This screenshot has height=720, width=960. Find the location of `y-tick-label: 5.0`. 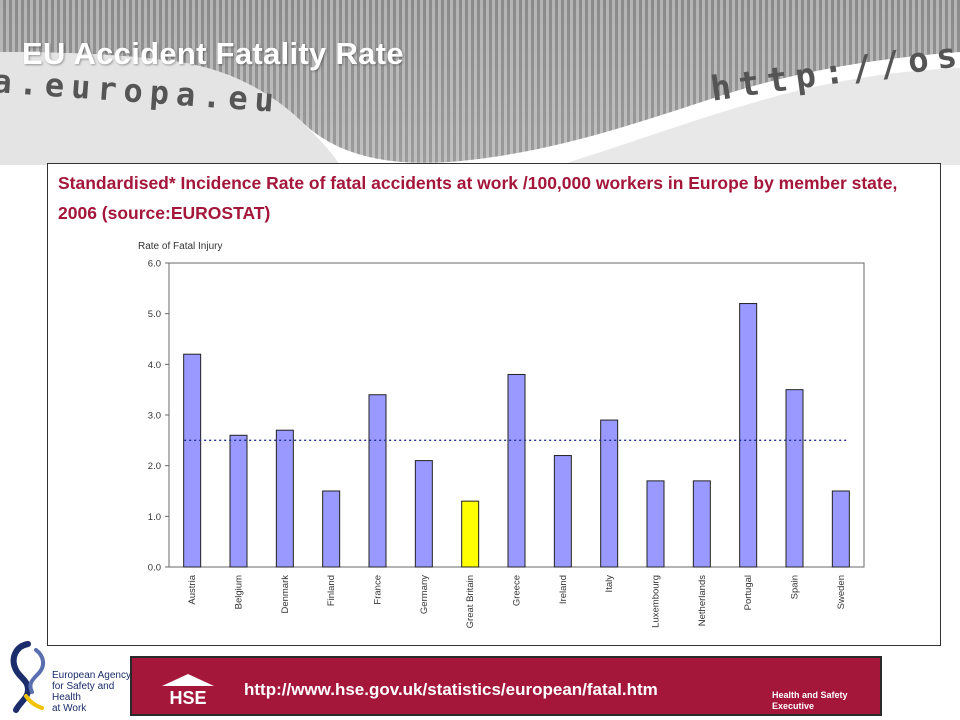

y-tick-label: 5.0 is located at coordinates (154, 314).